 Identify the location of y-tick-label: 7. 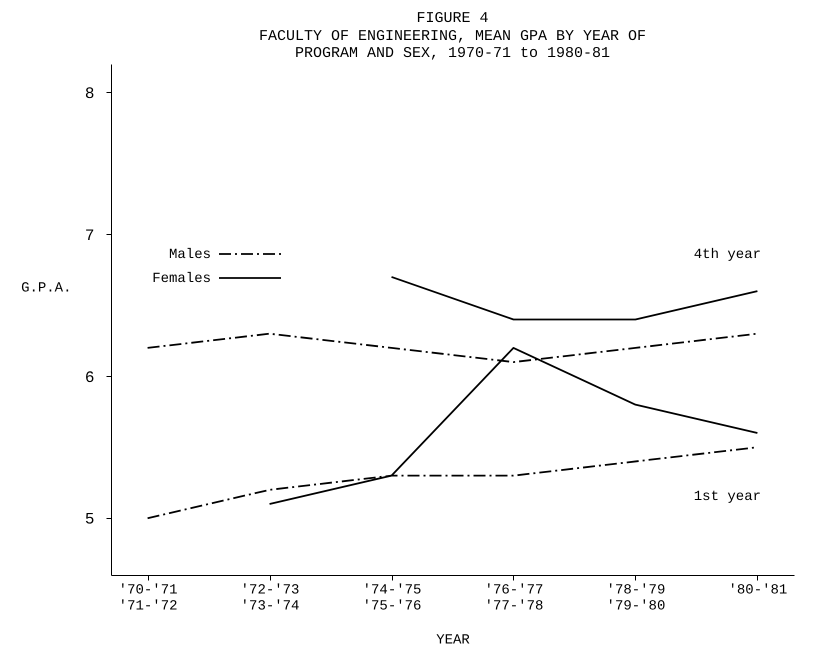
(89, 235).